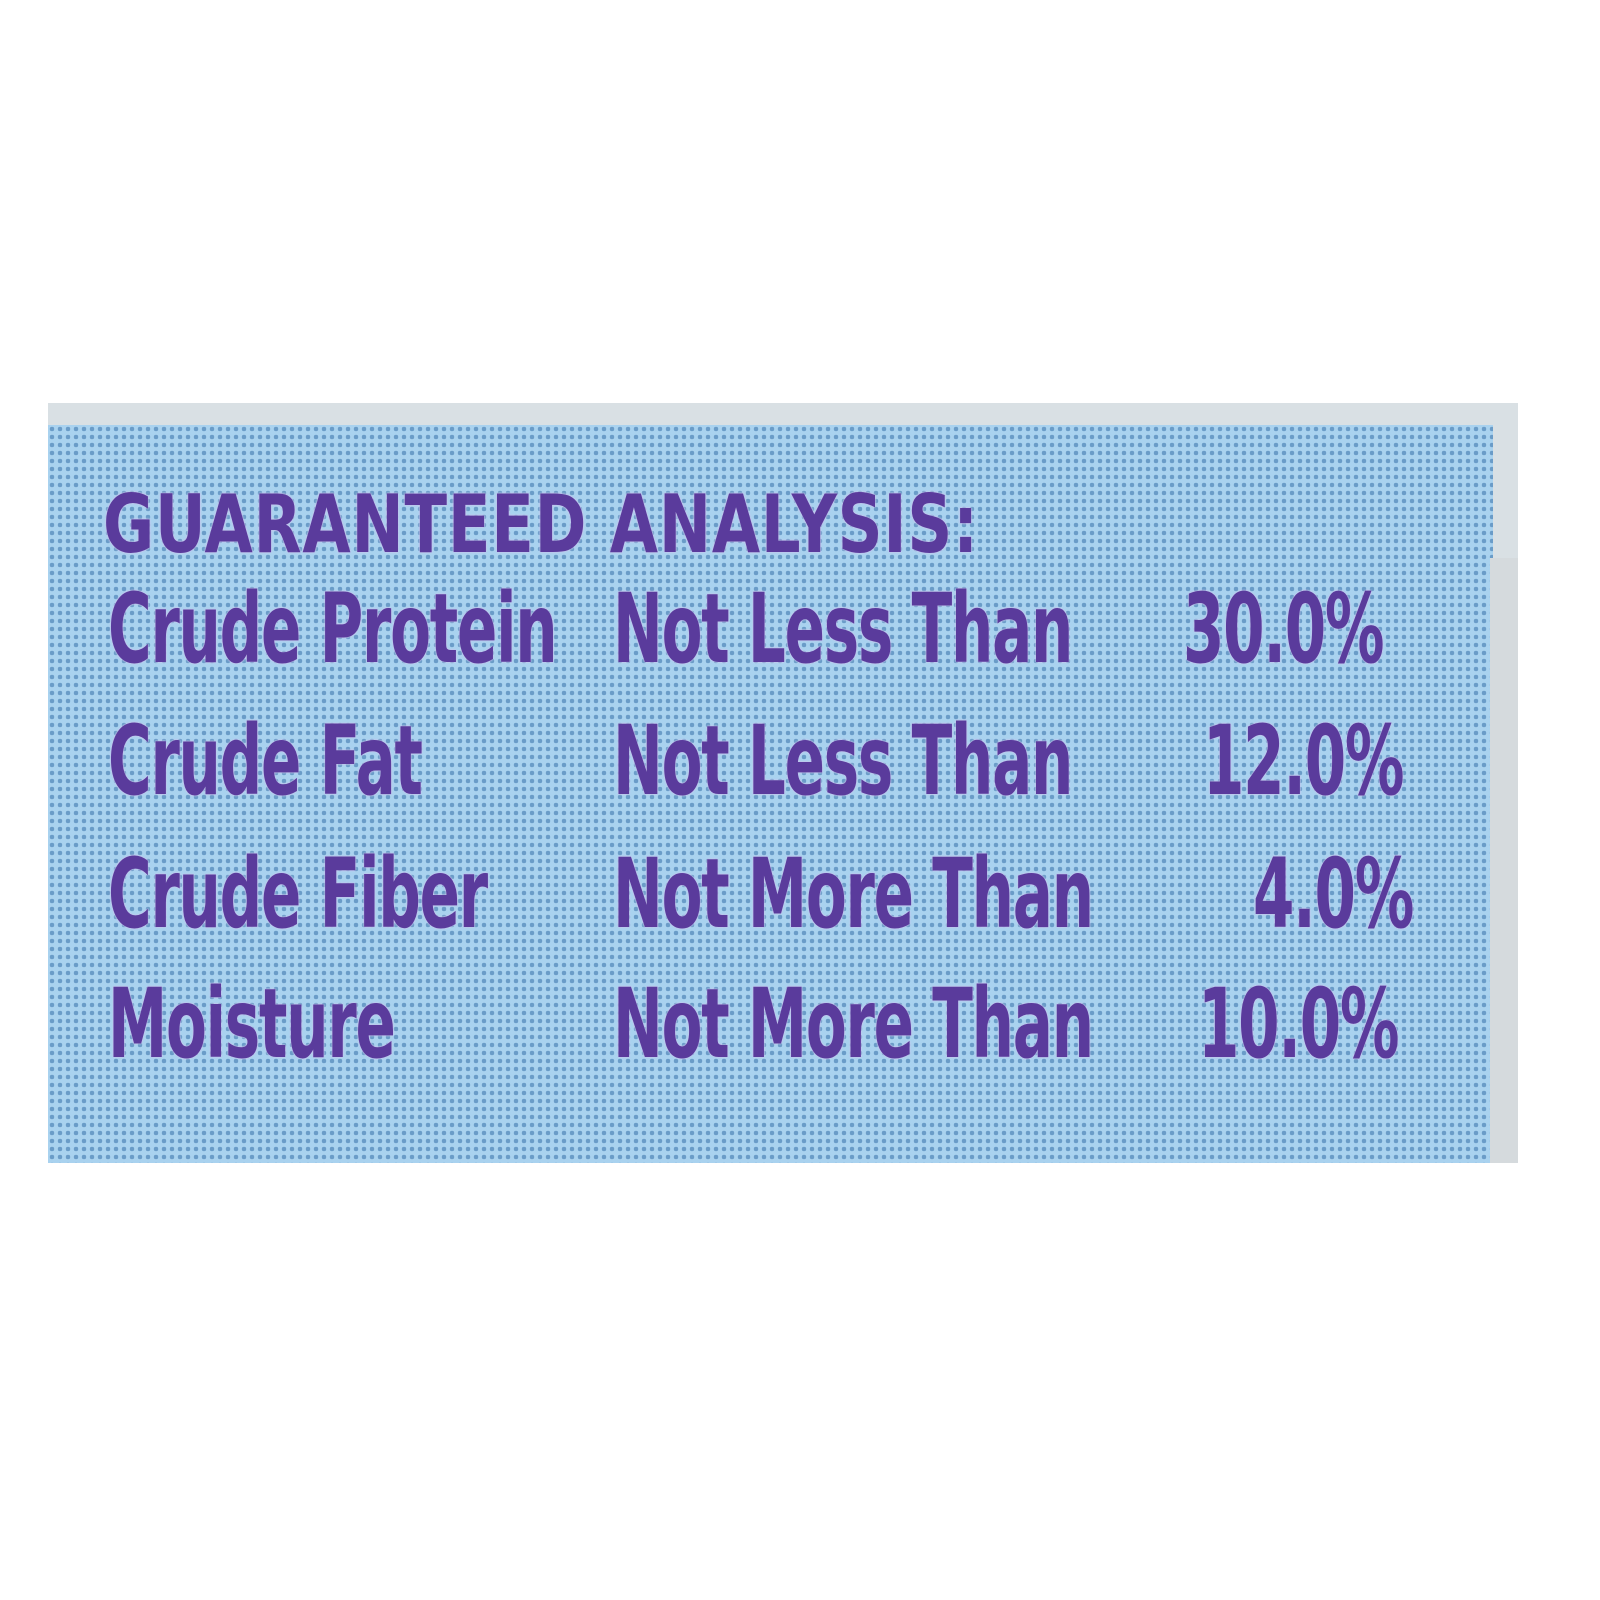 The image size is (1600, 1600). I want to click on nutrient-name: Crude Fiber, so click(298, 894).